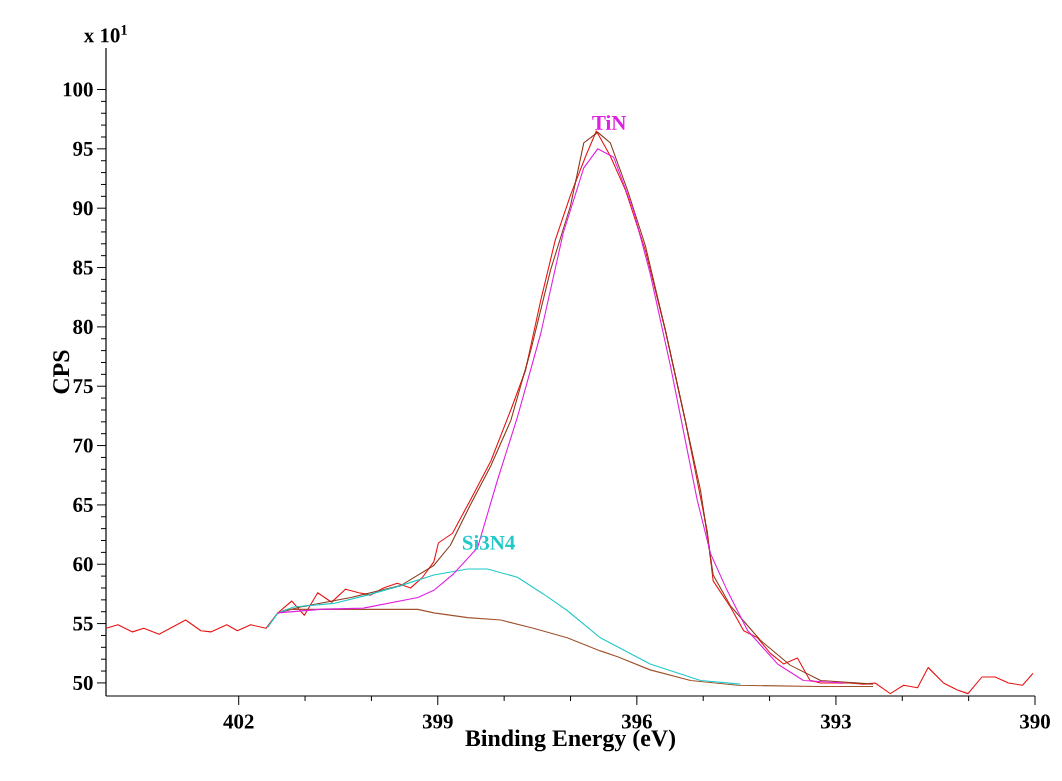 The image size is (1062, 781). I want to click on y-tick-label: 100, so click(78, 89).